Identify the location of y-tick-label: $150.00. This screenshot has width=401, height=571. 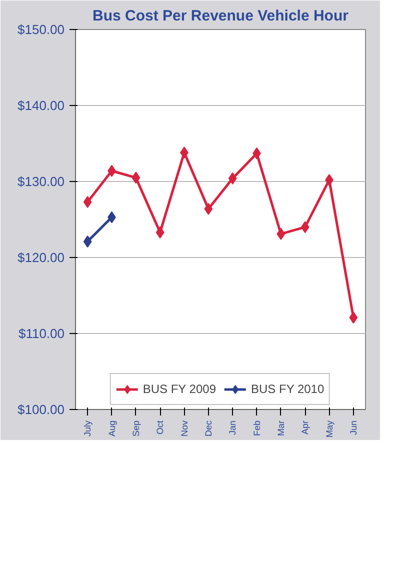
(41, 29).